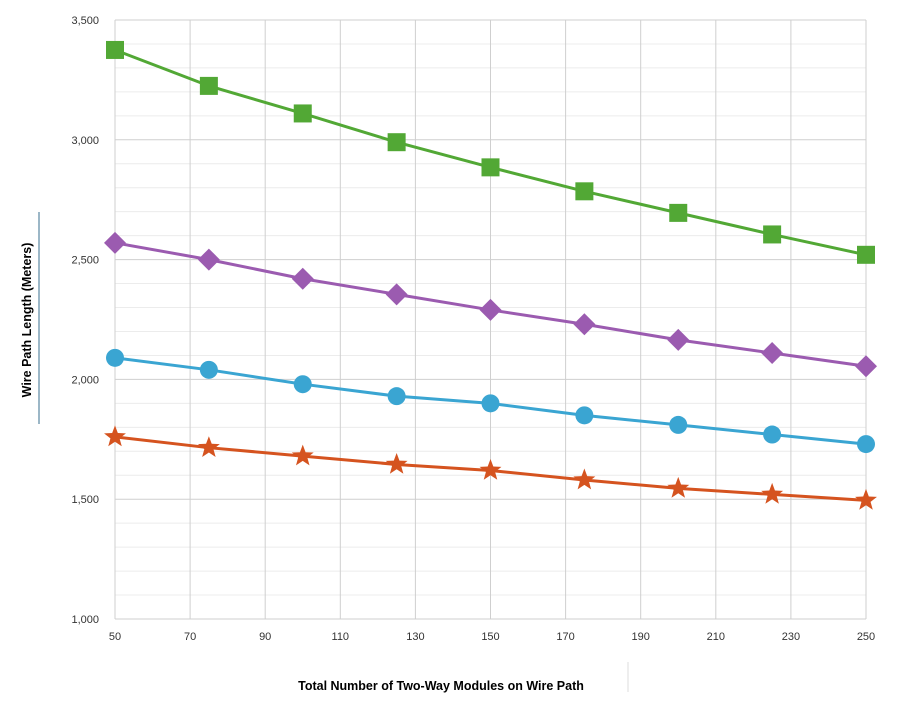 The height and width of the screenshot is (701, 904). Describe the element at coordinates (85, 21) in the screenshot. I see `y-tick-label: 3,500` at that location.